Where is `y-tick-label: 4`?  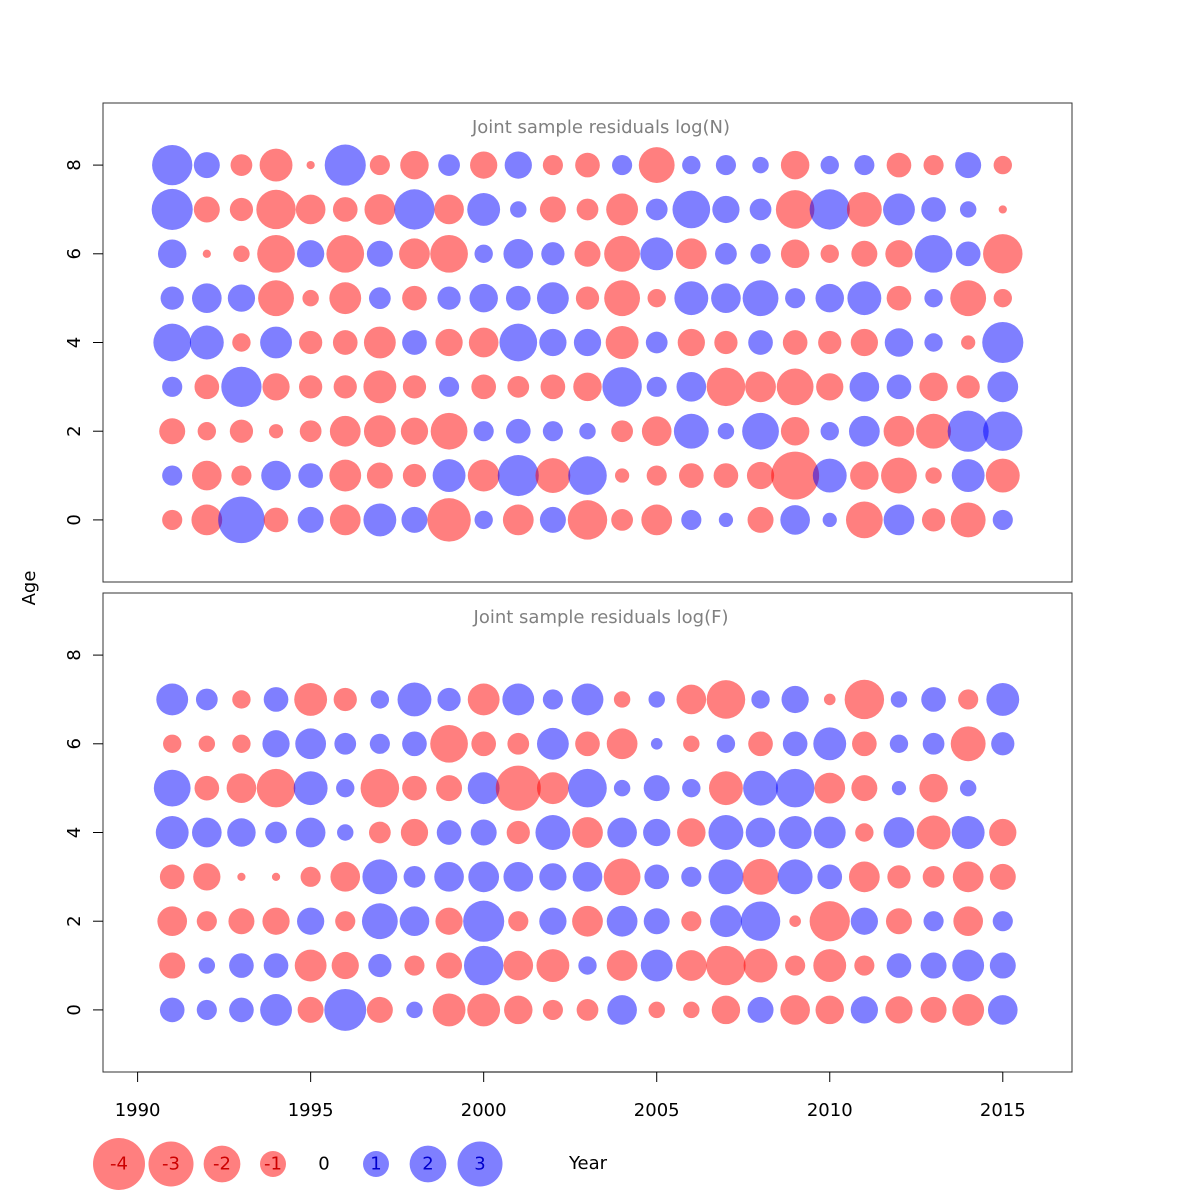
y-tick-label: 4 is located at coordinates (74, 342).